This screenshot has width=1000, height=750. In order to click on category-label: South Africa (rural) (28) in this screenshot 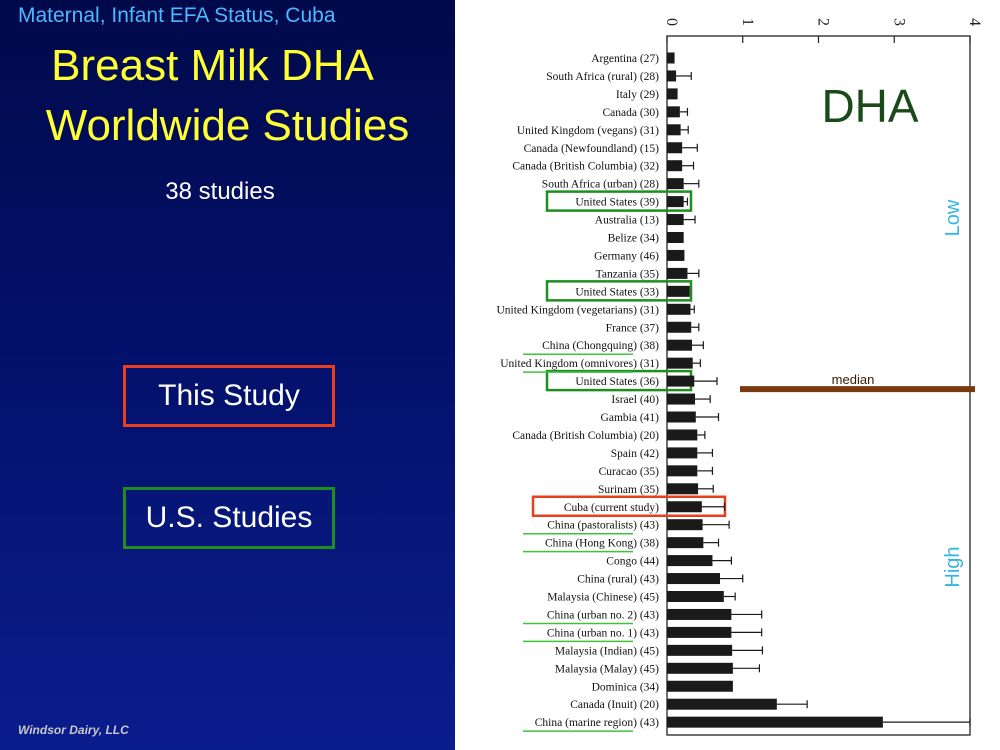, I will do `click(602, 77)`.